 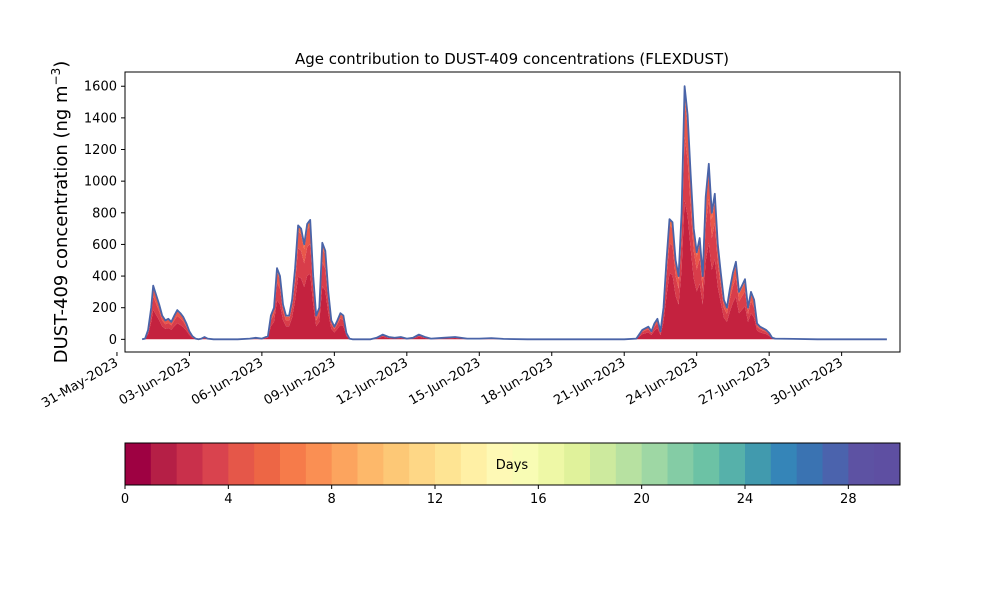 What do you see at coordinates (100, 118) in the screenshot?
I see `y-tick-label: 1400` at bounding box center [100, 118].